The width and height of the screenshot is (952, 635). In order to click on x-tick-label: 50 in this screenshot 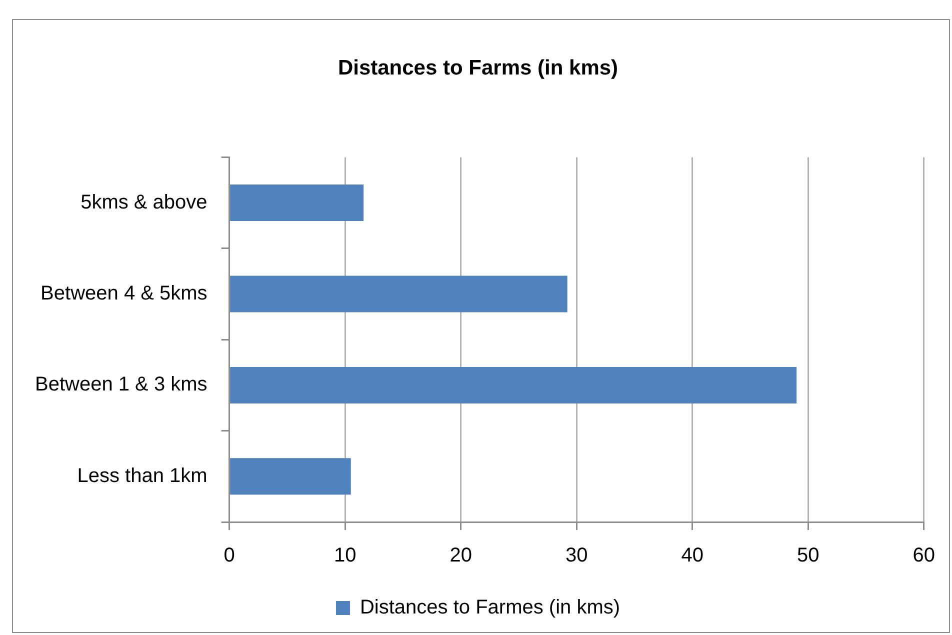, I will do `click(808, 555)`.